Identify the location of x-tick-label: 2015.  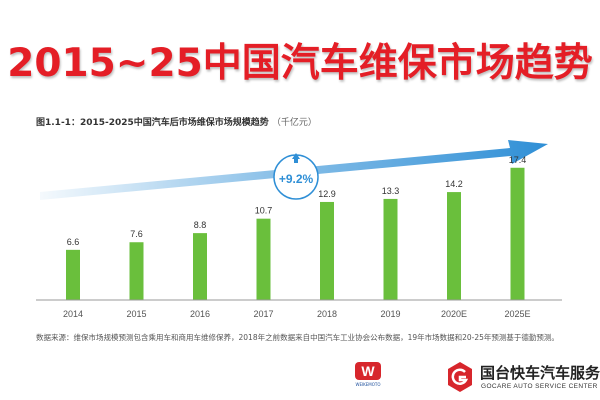
(136, 314).